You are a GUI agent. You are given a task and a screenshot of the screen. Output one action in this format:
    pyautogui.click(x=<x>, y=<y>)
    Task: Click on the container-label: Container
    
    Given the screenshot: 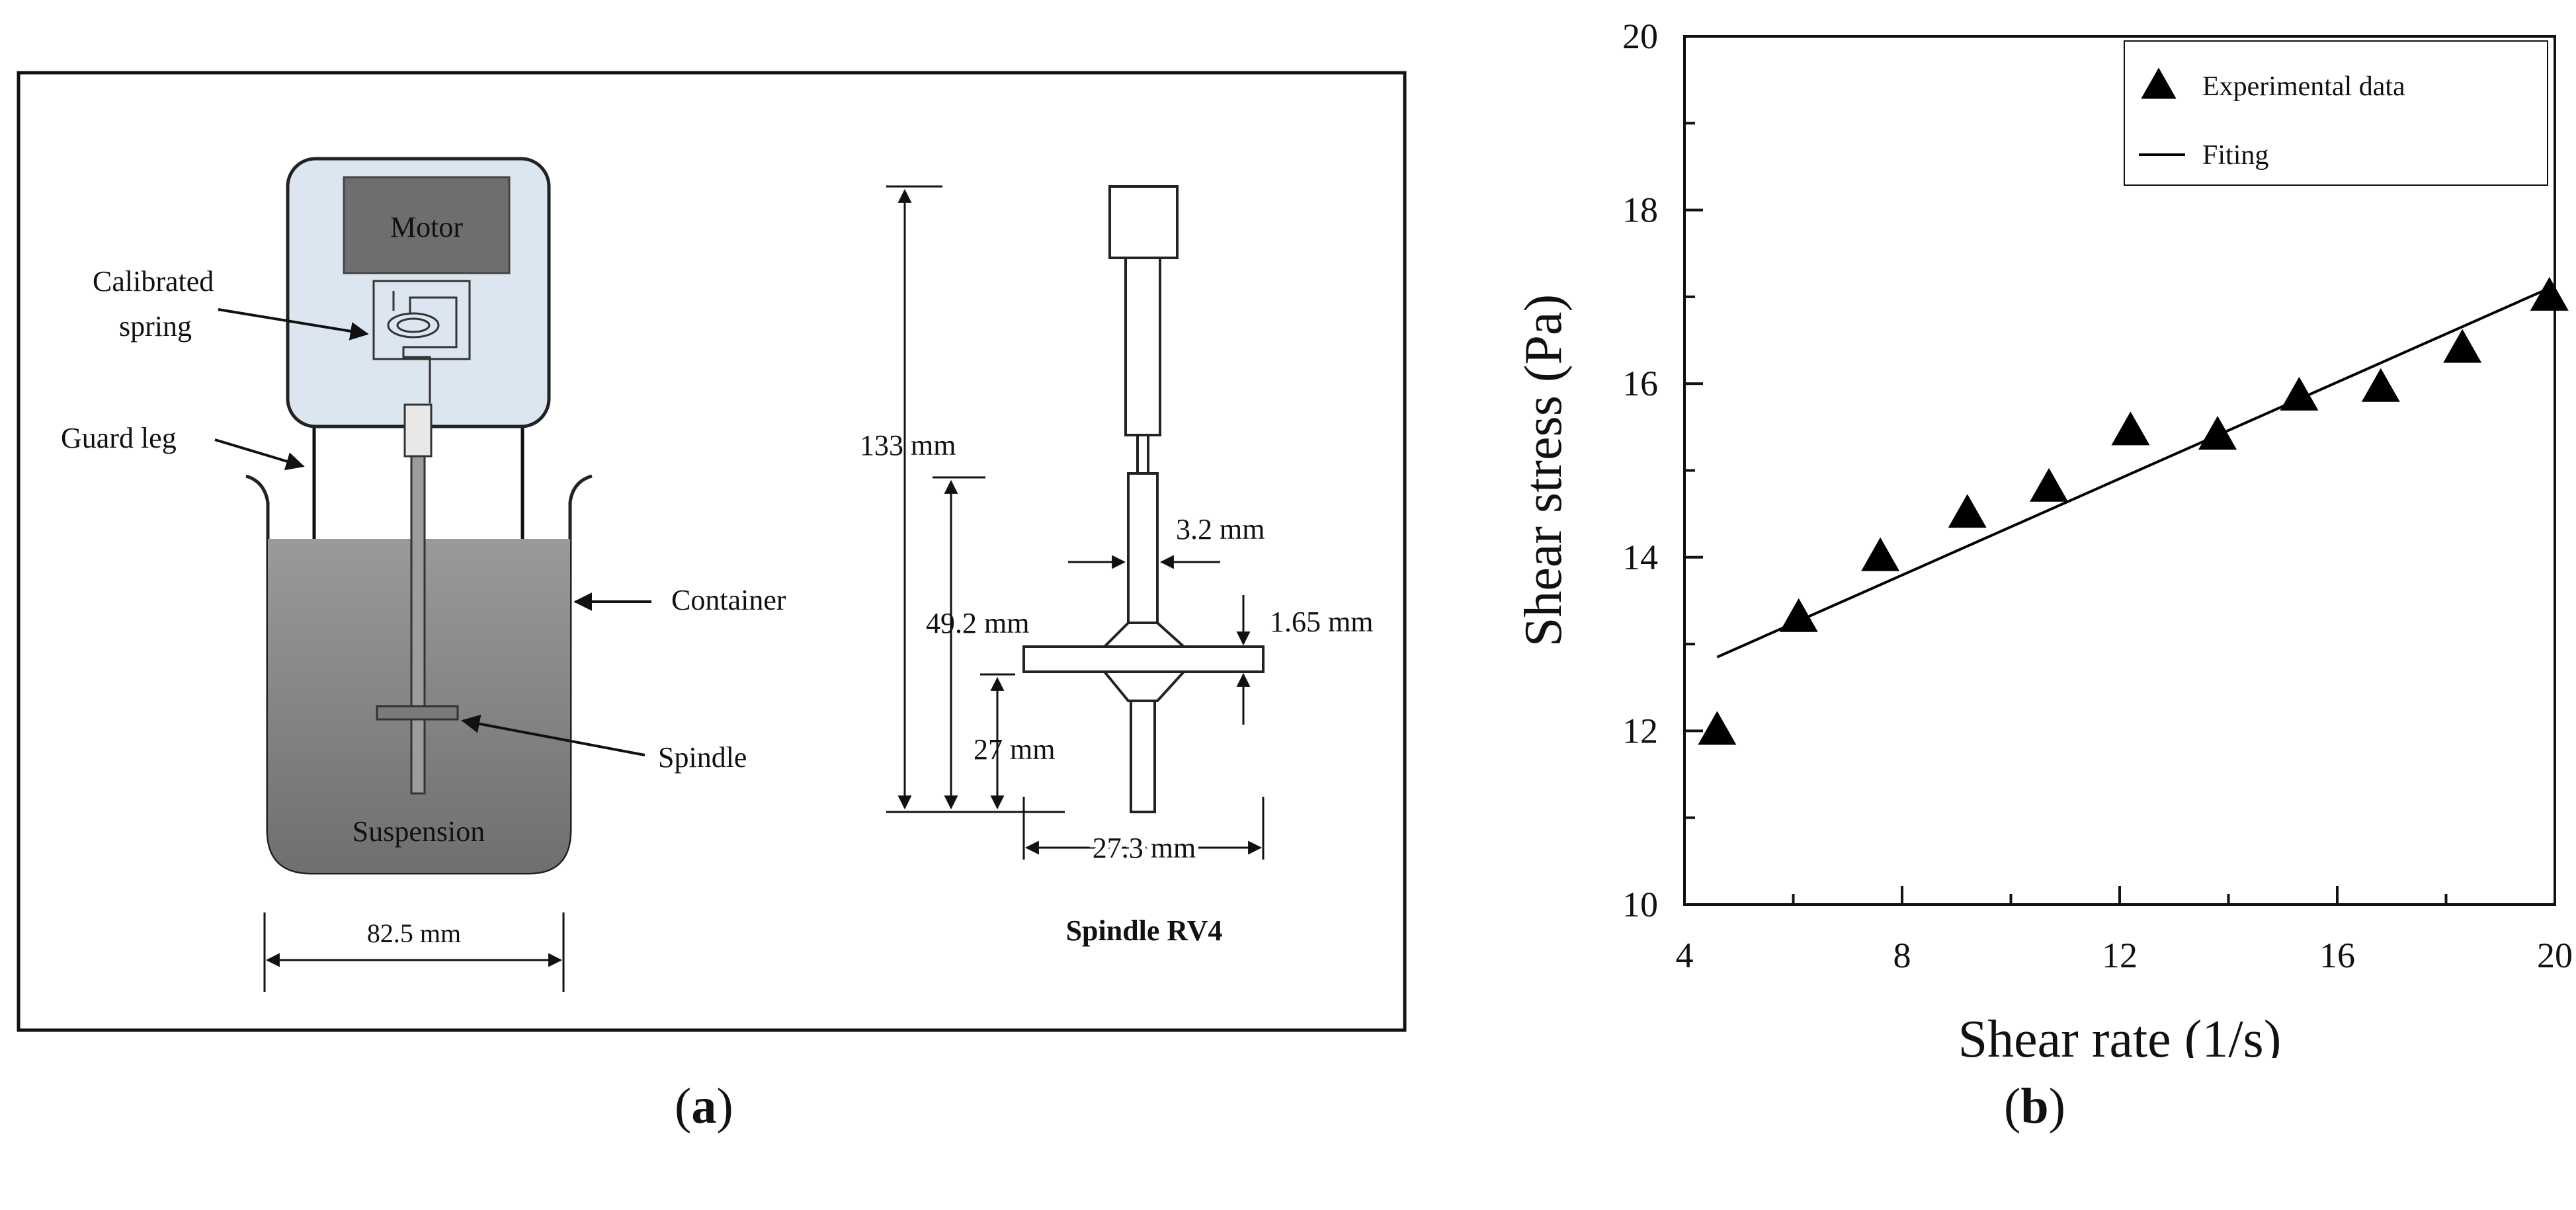 What is the action you would take?
    pyautogui.click(x=728, y=600)
    